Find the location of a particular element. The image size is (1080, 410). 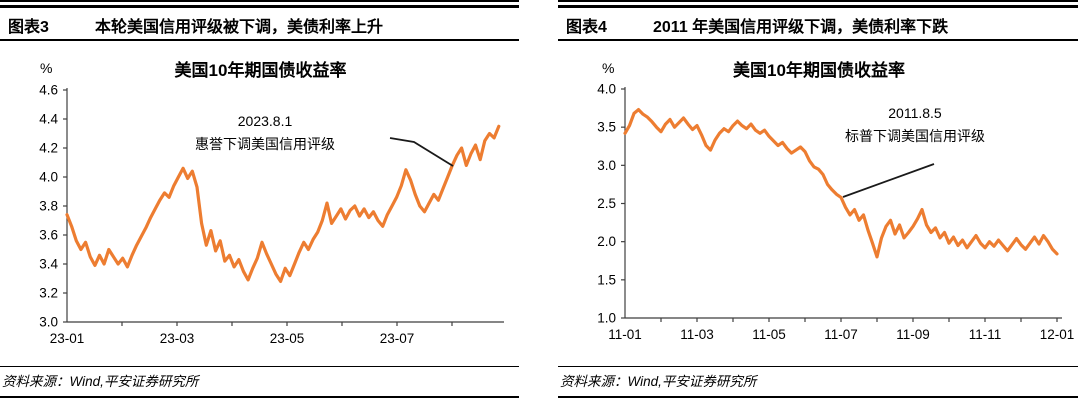

svg-text: 2.0 is located at coordinates (606, 241).